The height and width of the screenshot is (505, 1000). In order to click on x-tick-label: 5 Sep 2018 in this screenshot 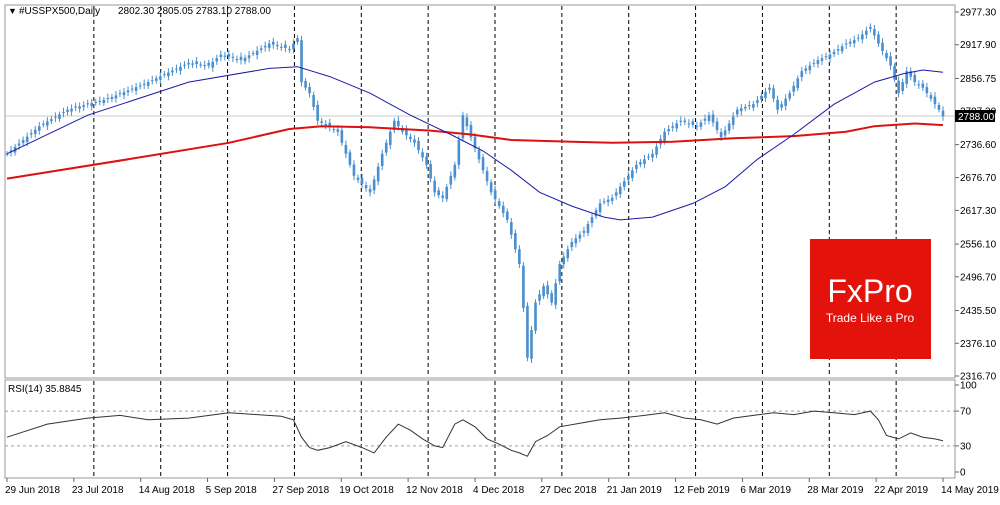, I will do `click(232, 490)`.